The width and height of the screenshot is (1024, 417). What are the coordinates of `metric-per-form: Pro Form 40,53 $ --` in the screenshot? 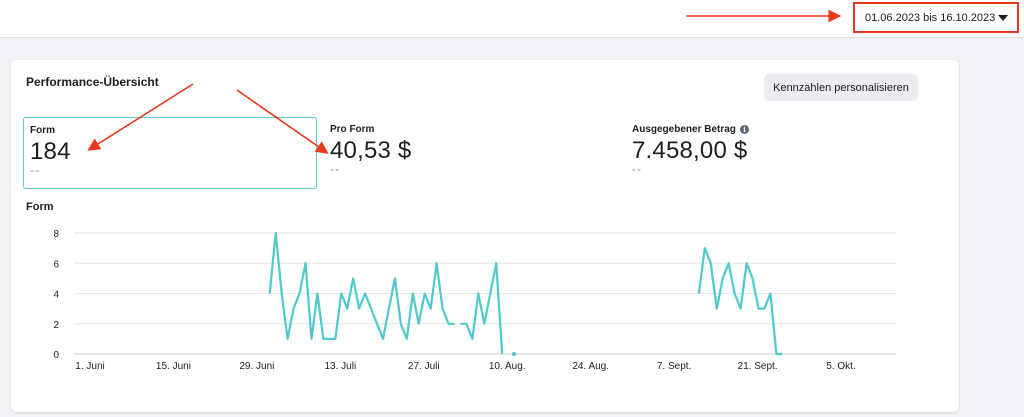 It's located at (471, 153).